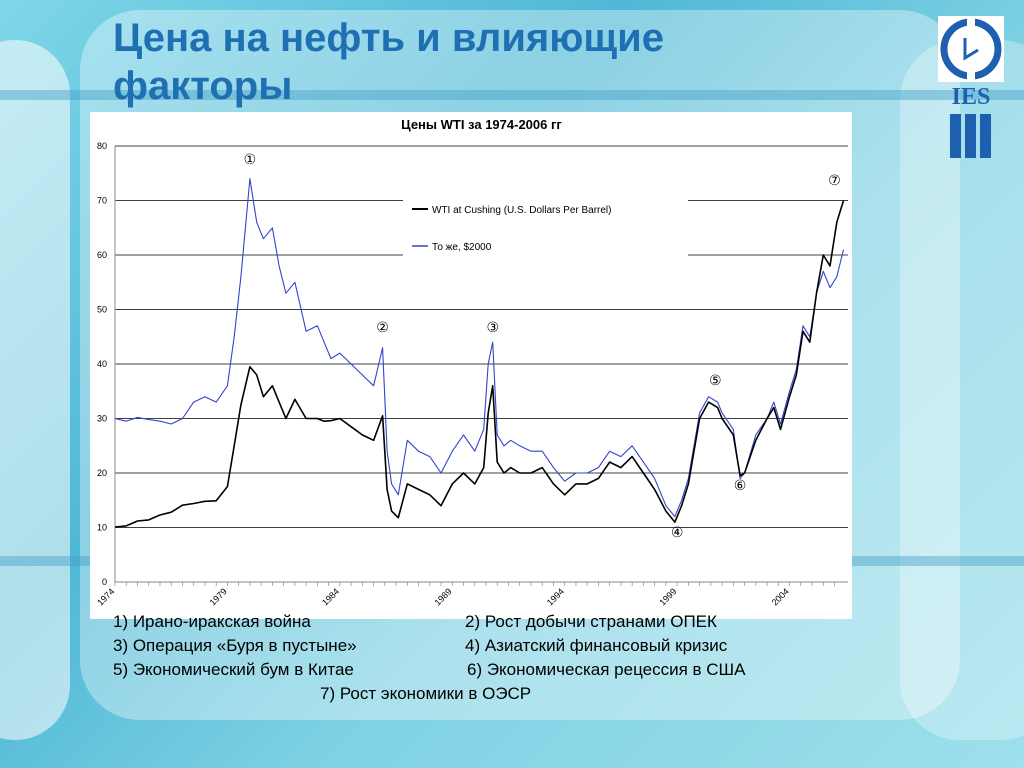 The image size is (1024, 768). What do you see at coordinates (102, 201) in the screenshot?
I see `y-tick-label: 70` at bounding box center [102, 201].